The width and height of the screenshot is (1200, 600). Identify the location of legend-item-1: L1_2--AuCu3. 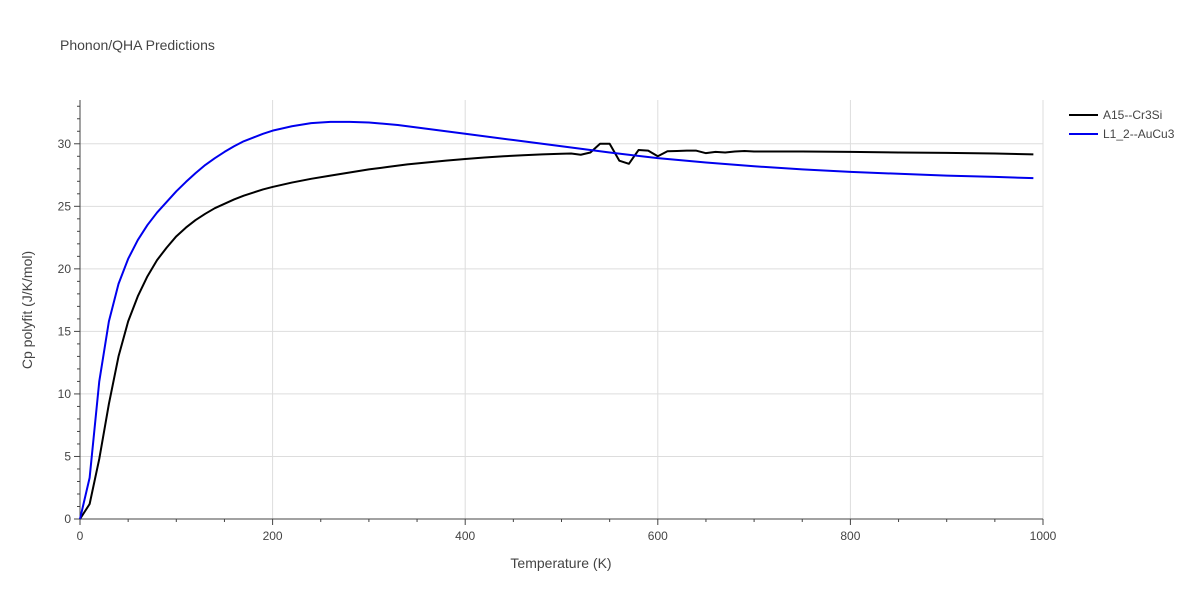
(1122, 134).